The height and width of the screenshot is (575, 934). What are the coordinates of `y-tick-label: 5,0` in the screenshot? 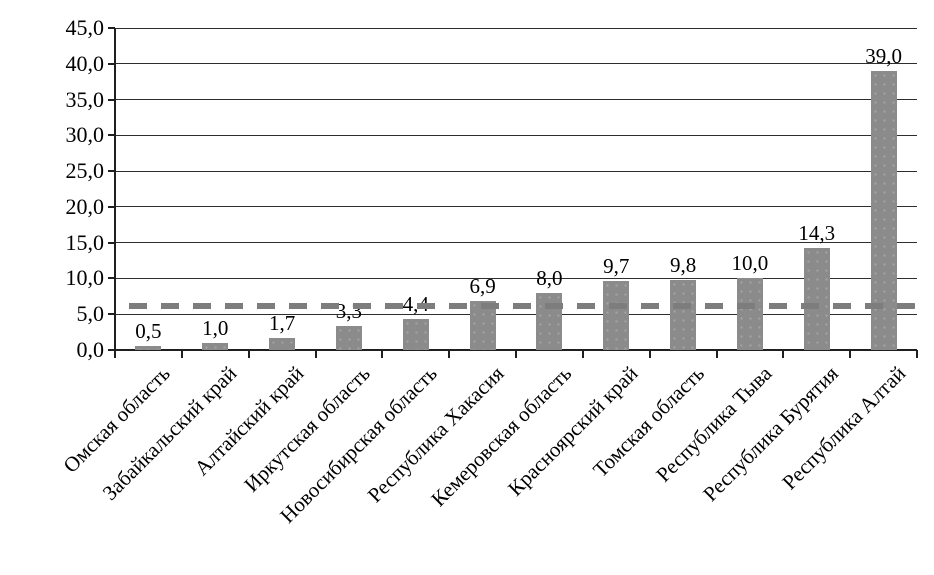 It's located at (90, 314).